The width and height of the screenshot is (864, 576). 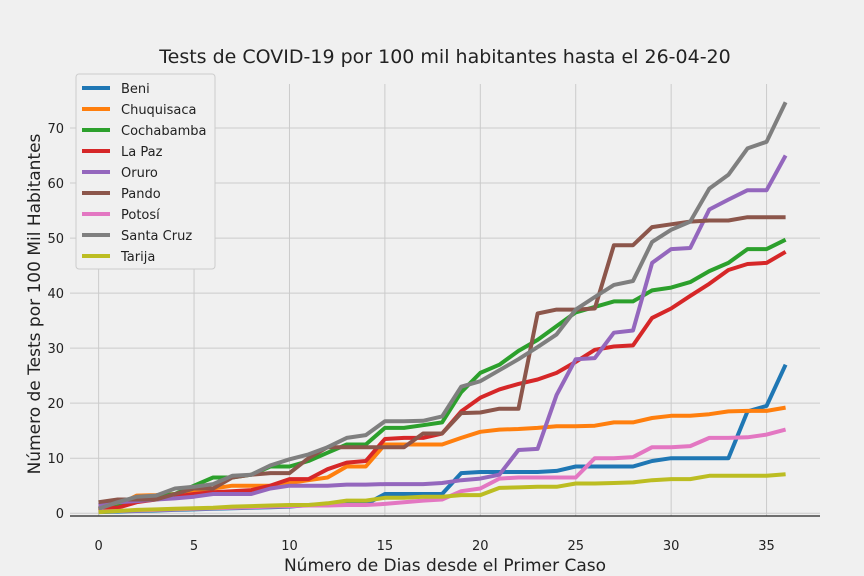 I want to click on legend-label-pando: Pando, so click(x=141, y=194).